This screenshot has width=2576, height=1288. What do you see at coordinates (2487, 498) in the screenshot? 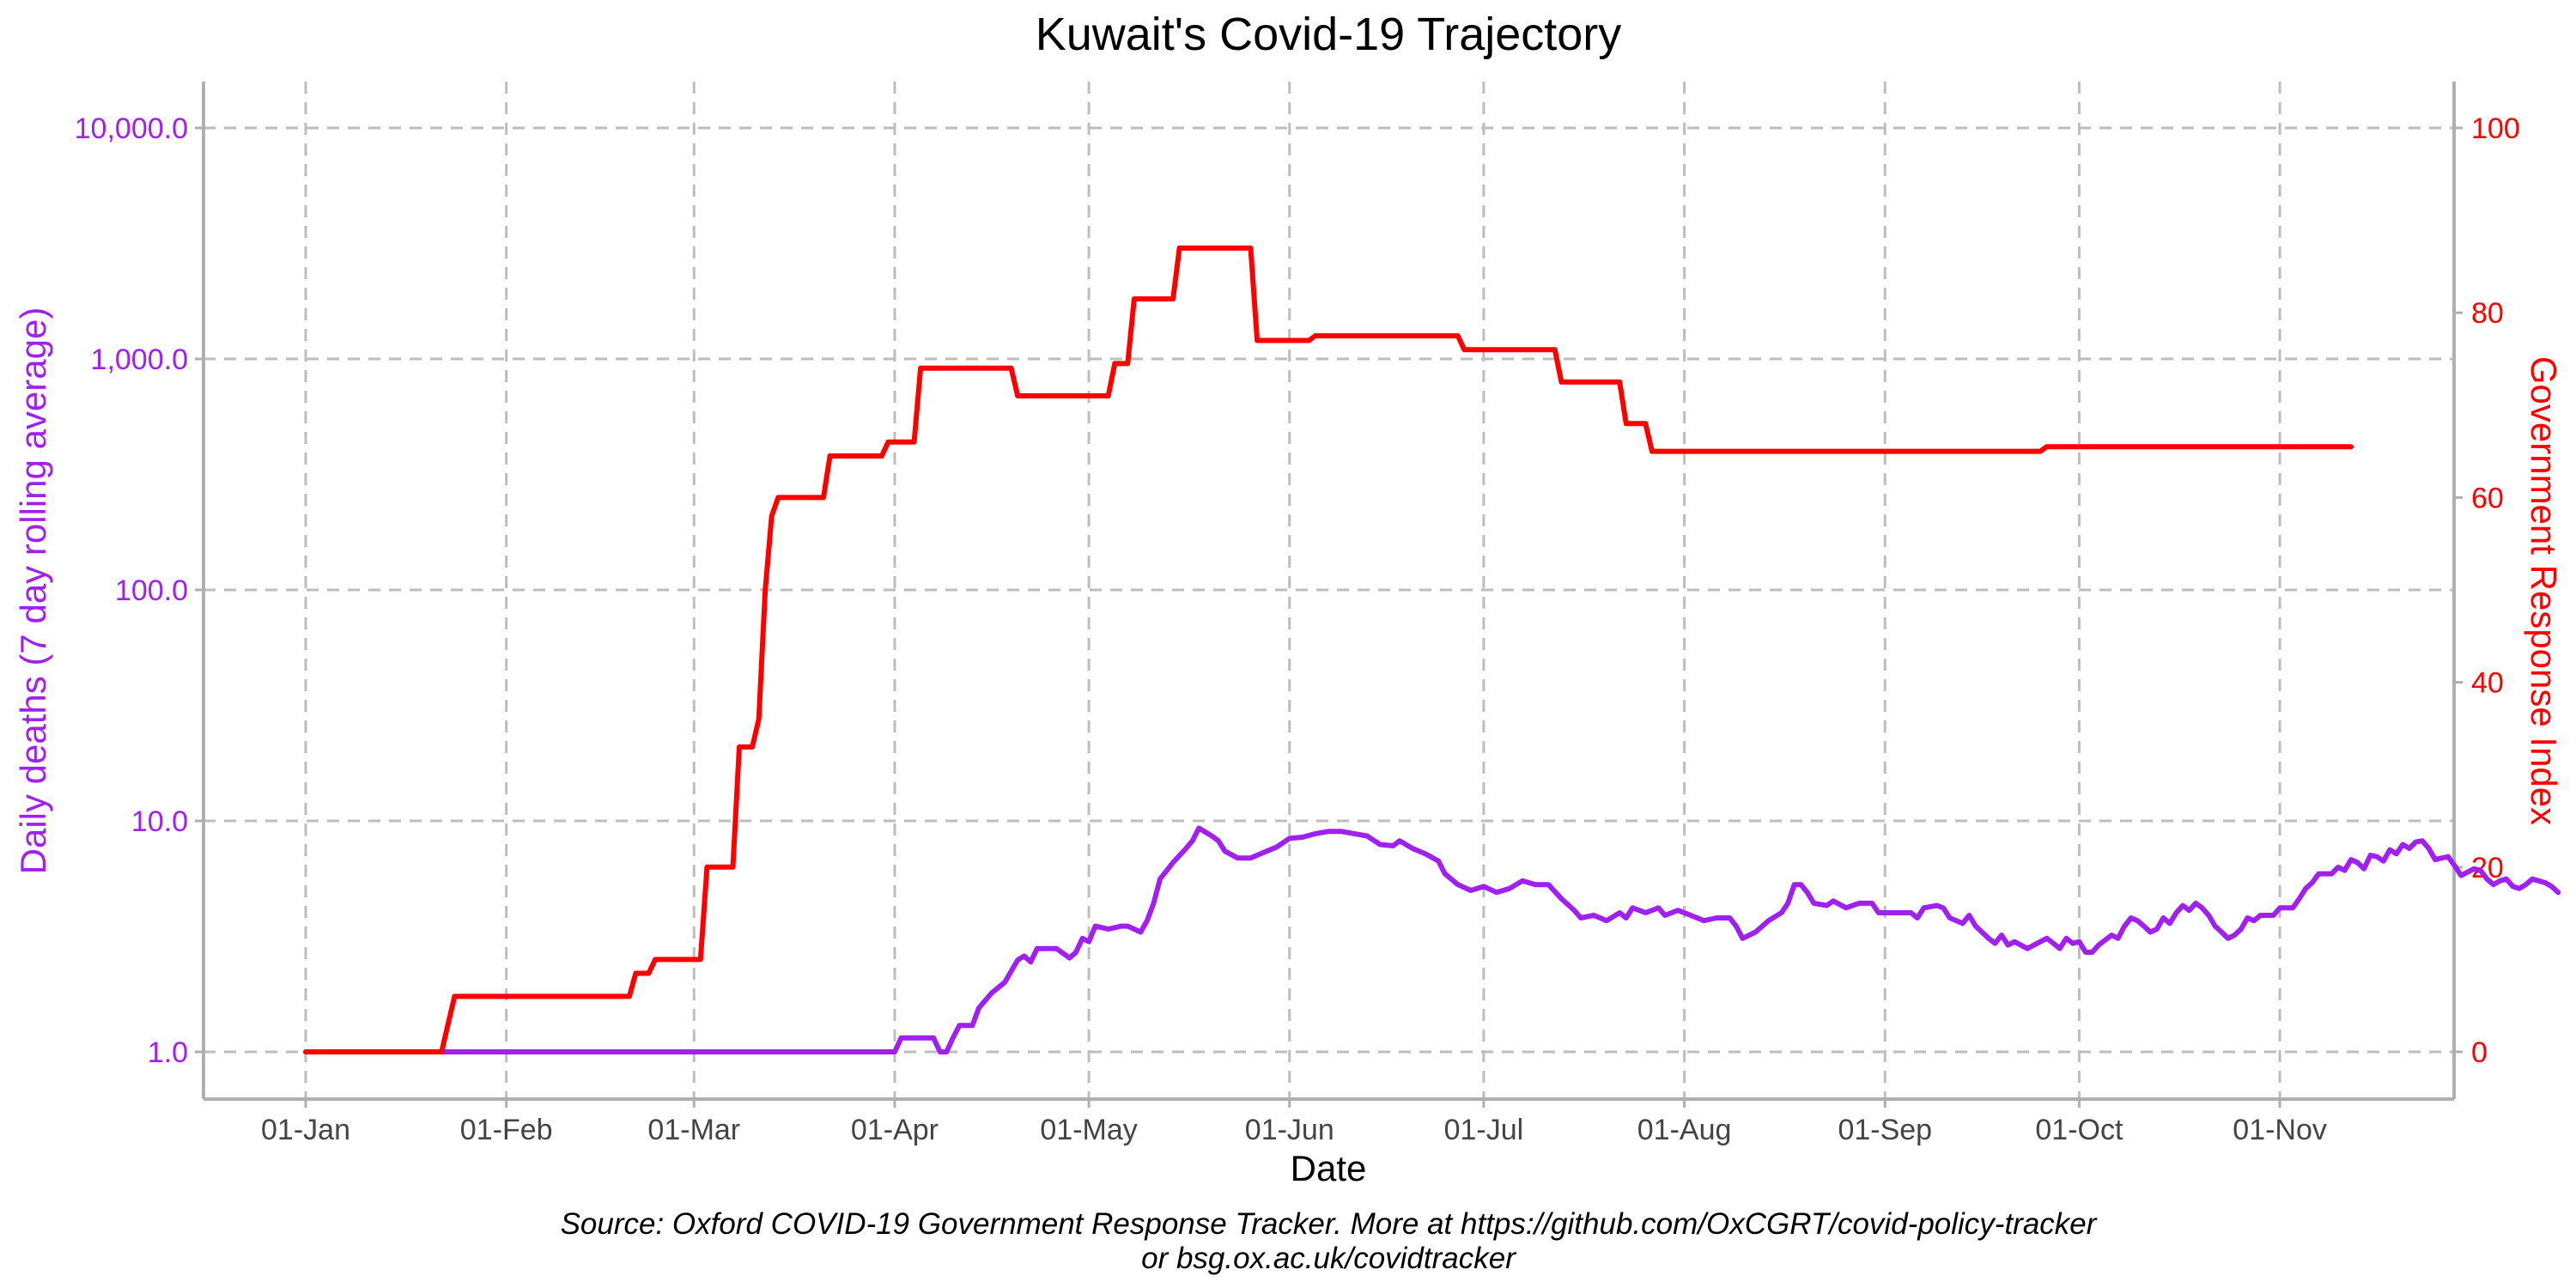
I see `right-tick-label: 60` at bounding box center [2487, 498].